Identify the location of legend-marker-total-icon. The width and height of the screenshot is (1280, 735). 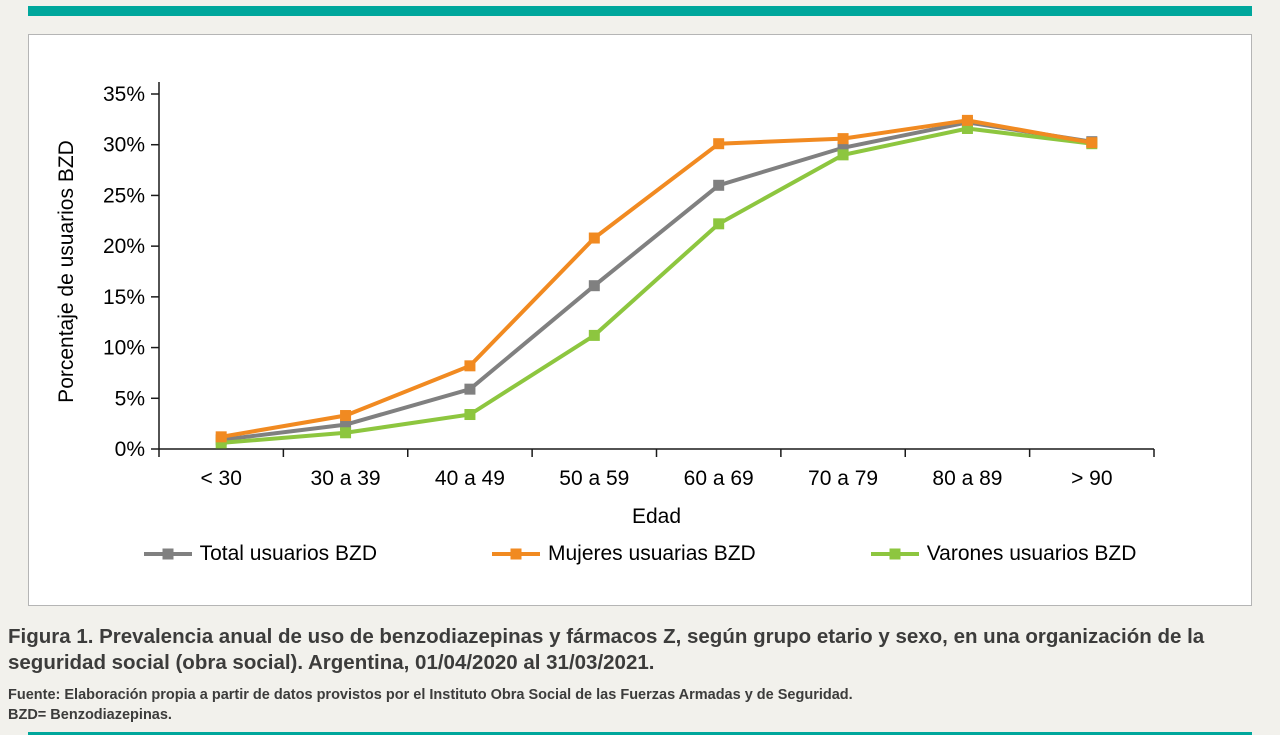
(167, 554).